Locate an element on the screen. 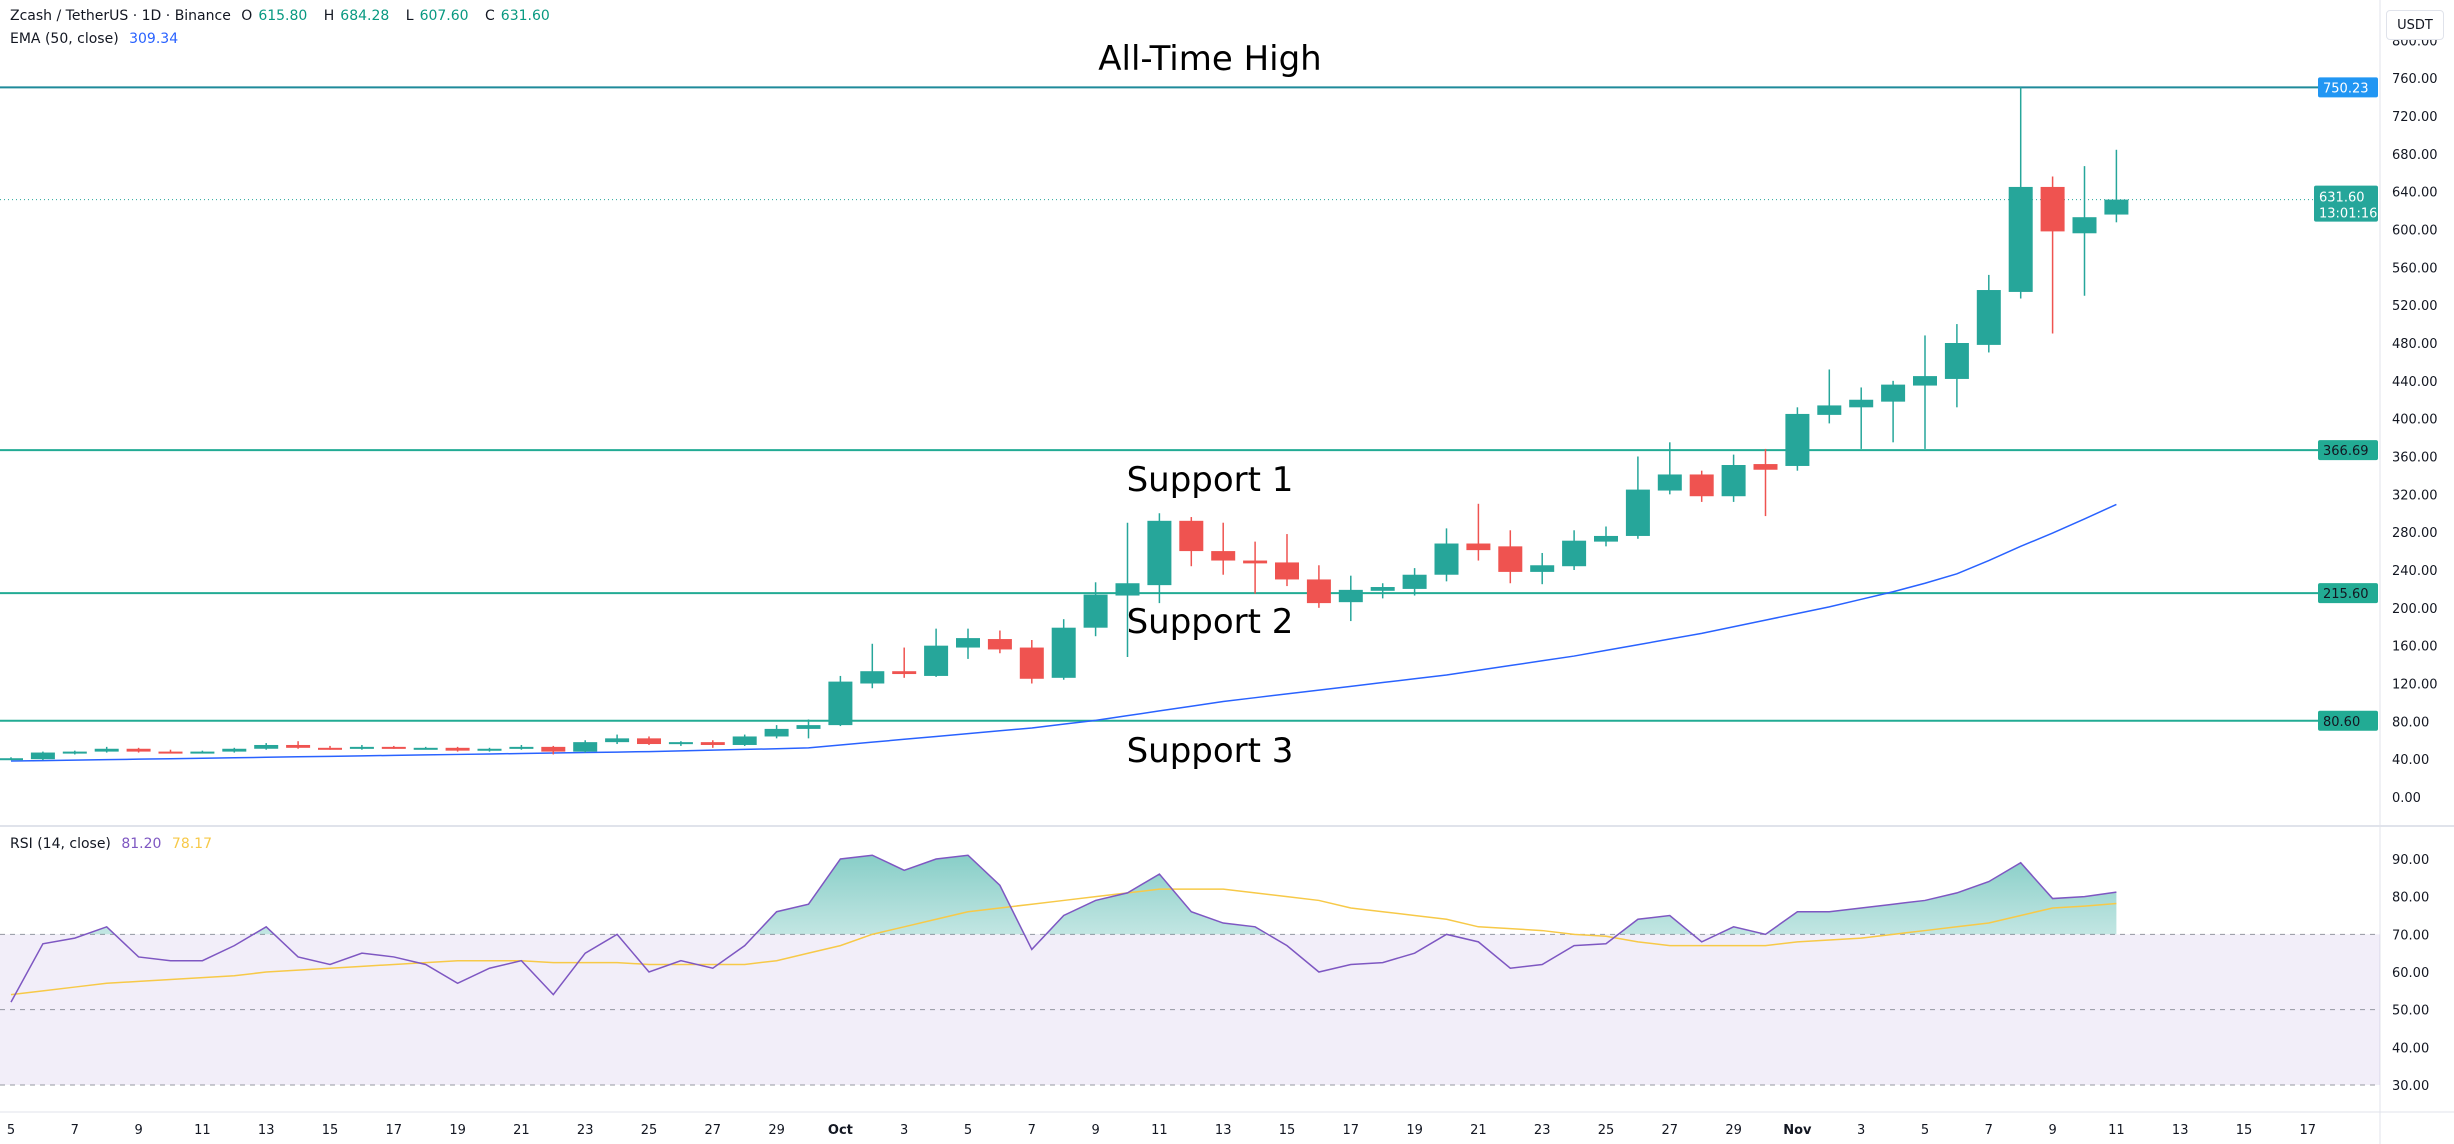  level-badge-text: 215.60 is located at coordinates (2346, 594).